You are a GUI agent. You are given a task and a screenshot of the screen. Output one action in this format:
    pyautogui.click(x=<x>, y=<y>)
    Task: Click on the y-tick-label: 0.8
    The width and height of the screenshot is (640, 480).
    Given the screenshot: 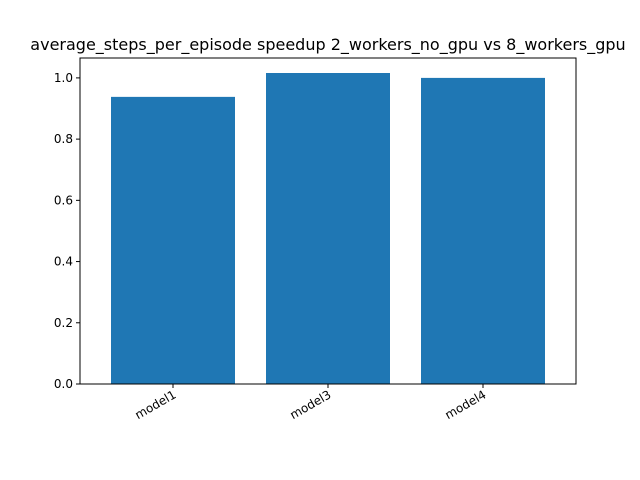 What is the action you would take?
    pyautogui.click(x=63, y=139)
    